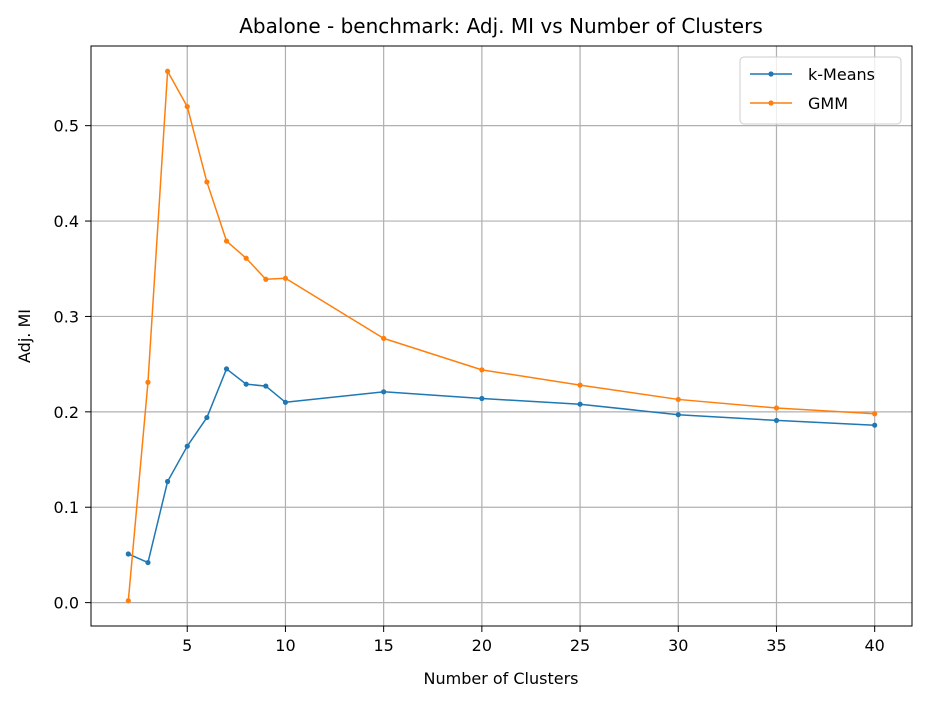  I want to click on y-axis-label: Adj. MI, so click(24, 336).